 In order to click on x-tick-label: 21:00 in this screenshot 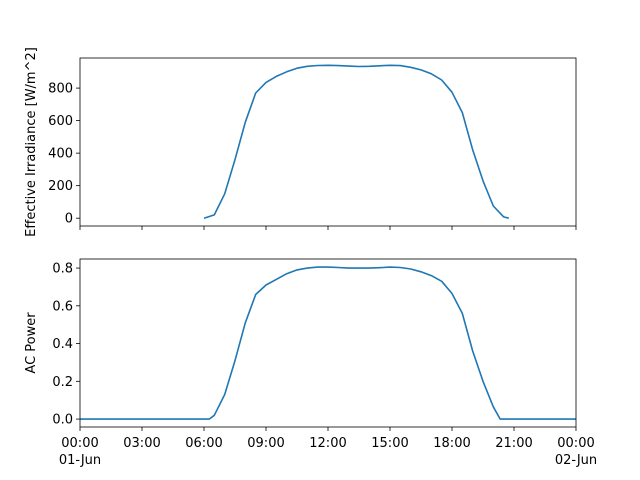, I will do `click(513, 443)`.